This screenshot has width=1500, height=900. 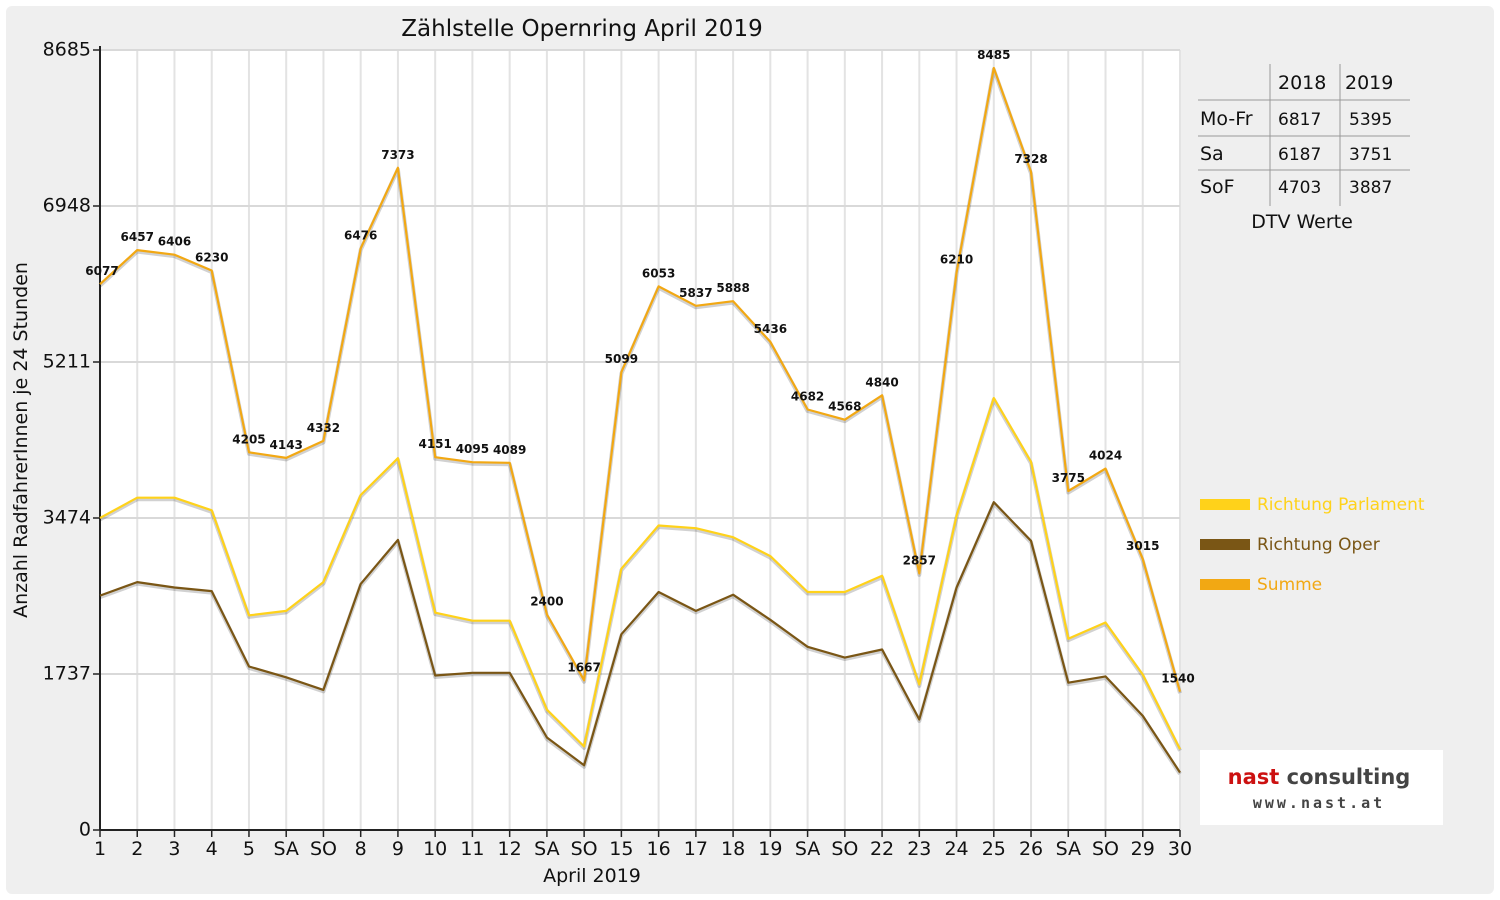 I want to click on legend-label: Summe, so click(x=1289, y=585).